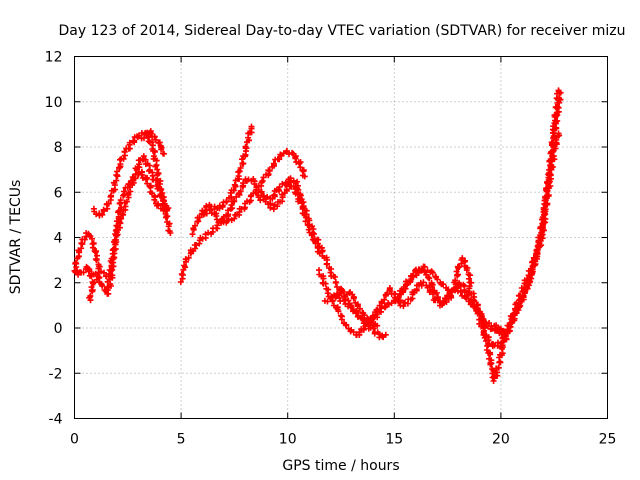 This screenshot has height=480, width=640. I want to click on x-tick-label: 10, so click(288, 440).